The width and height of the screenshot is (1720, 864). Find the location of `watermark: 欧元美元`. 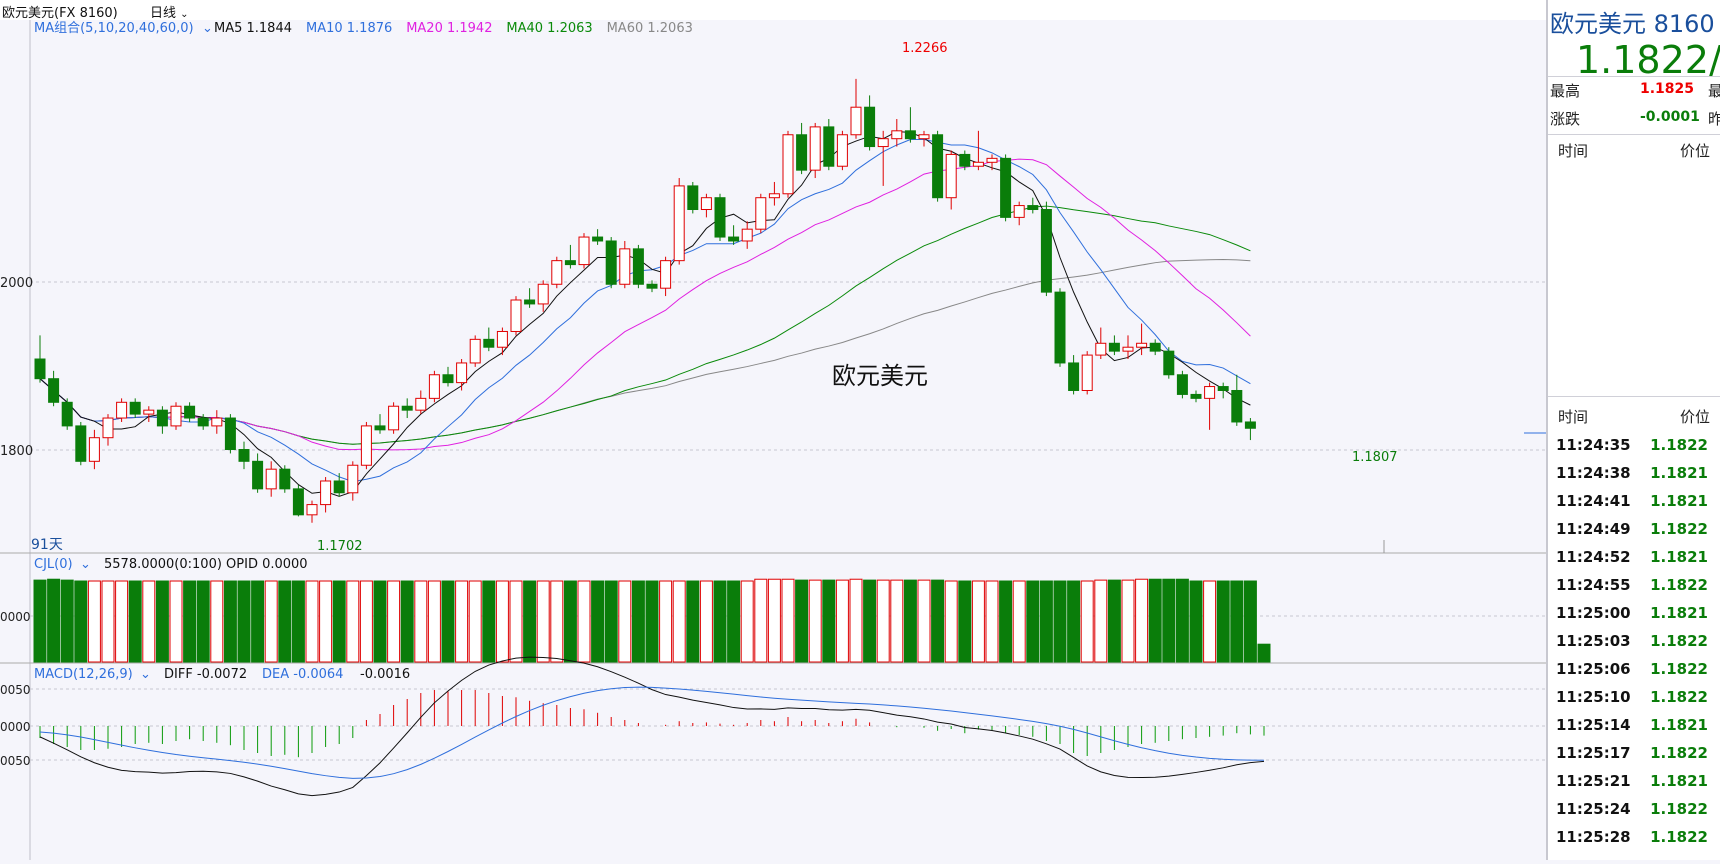

watermark: 欧元美元 is located at coordinates (880, 376).